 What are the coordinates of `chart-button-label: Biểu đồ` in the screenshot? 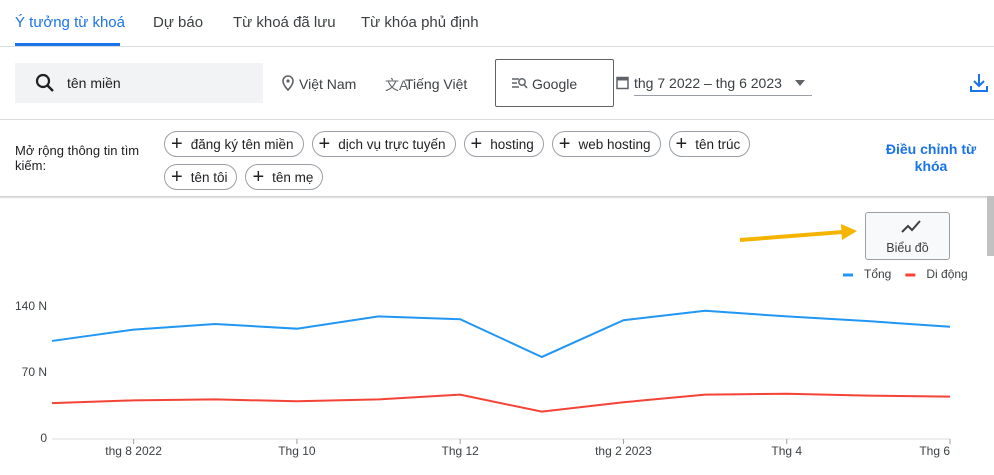 It's located at (907, 248).